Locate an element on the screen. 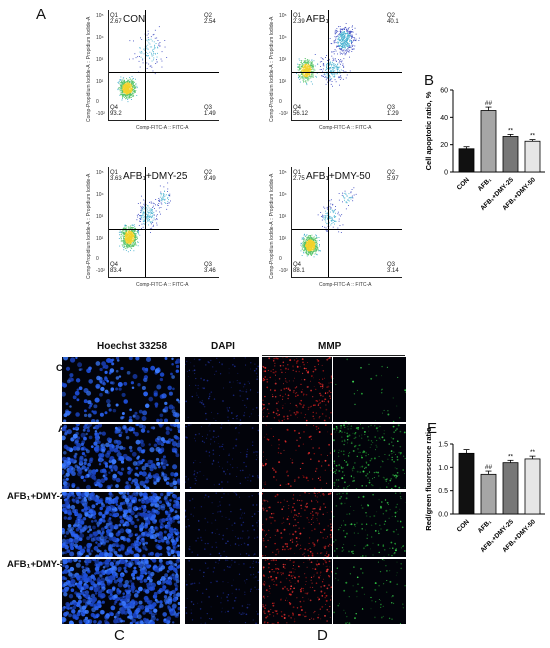 This screenshot has height=648, width=550. flow-plot-title: CON is located at coordinates (134, 19).